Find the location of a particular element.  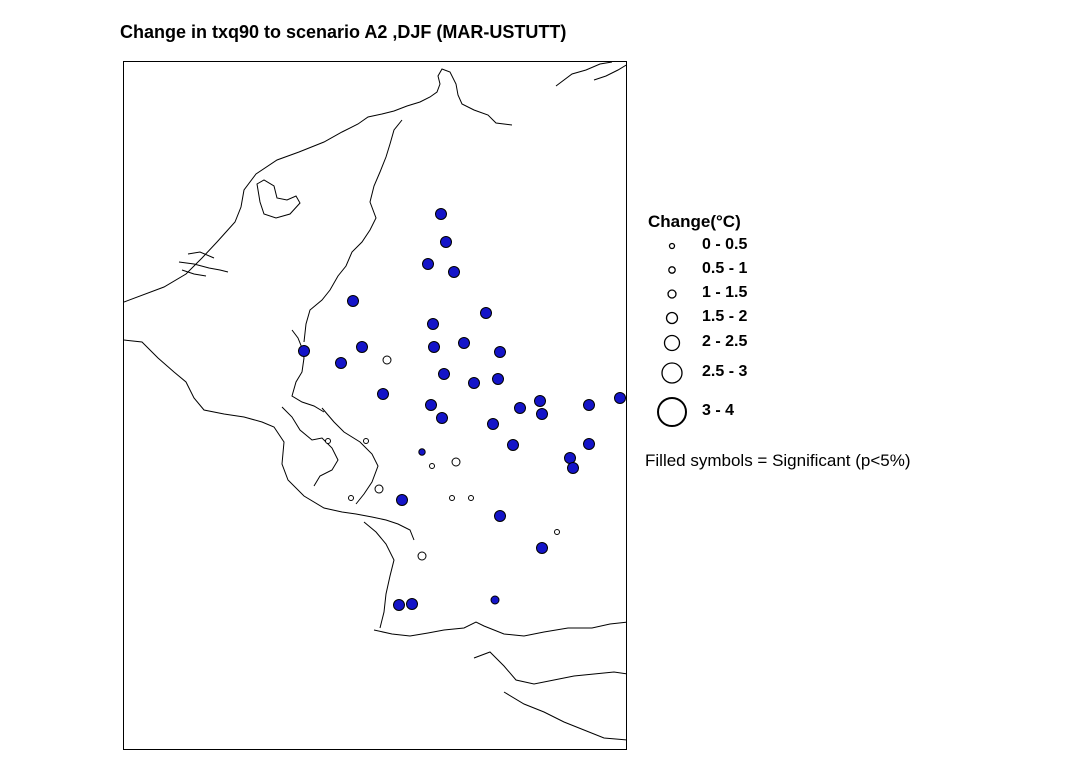

legend-label: 1 - 1.5 is located at coordinates (725, 292).